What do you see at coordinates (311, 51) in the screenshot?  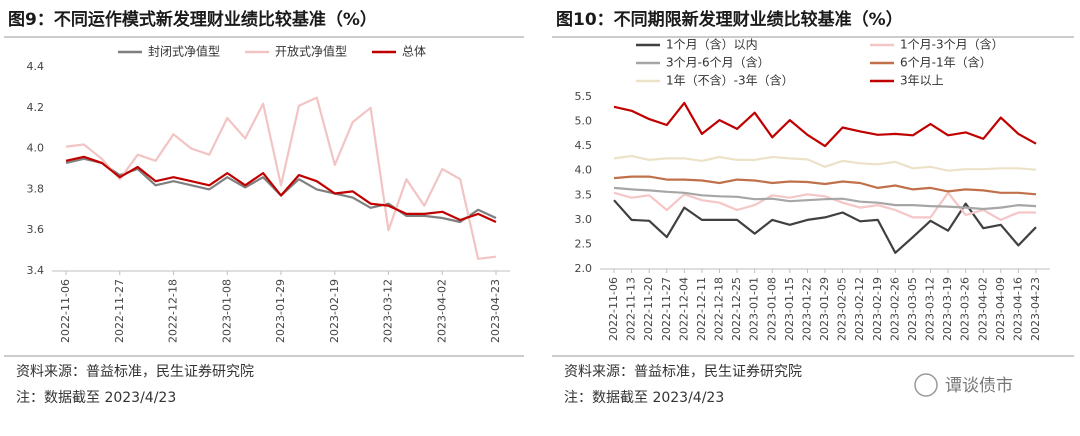 I see `legend-label: 开放式净值型` at bounding box center [311, 51].